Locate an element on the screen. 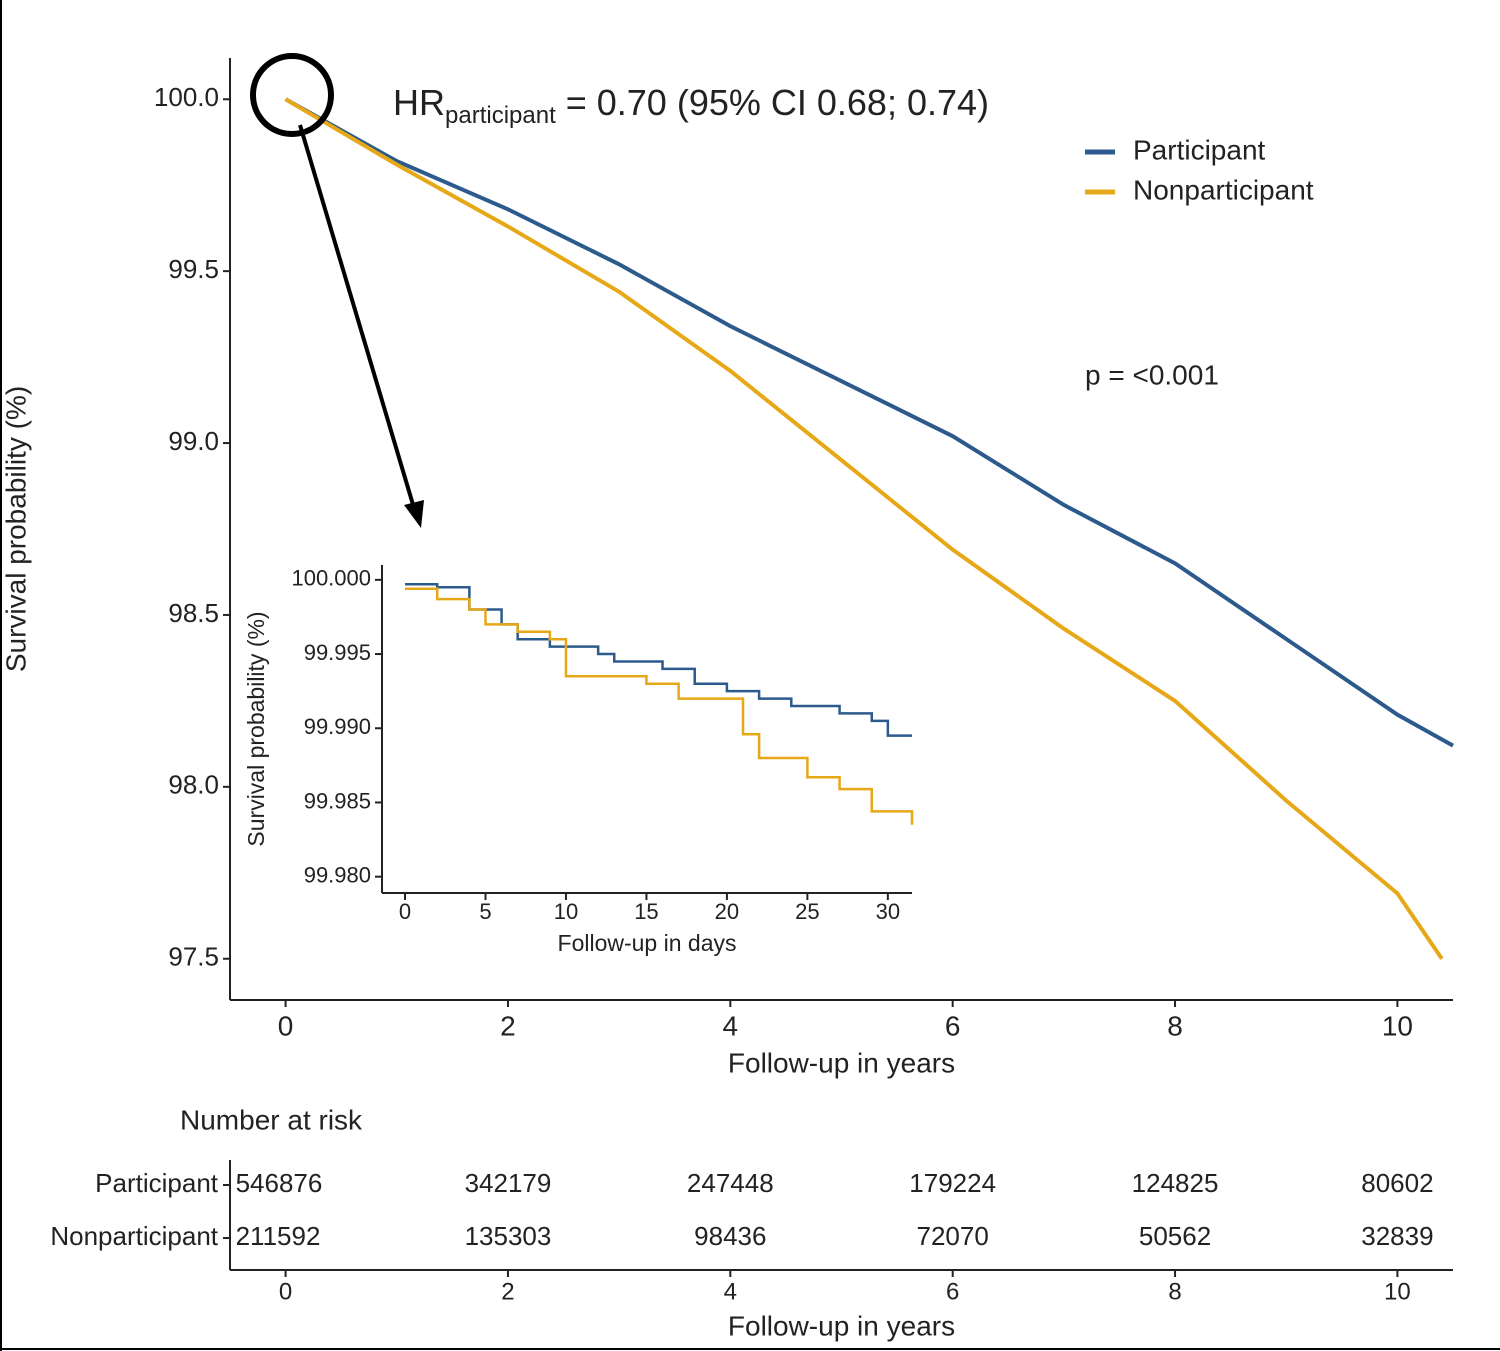 Image resolution: width=1500 pixels, height=1351 pixels. y-tick-label: 98.0 is located at coordinates (193, 785).